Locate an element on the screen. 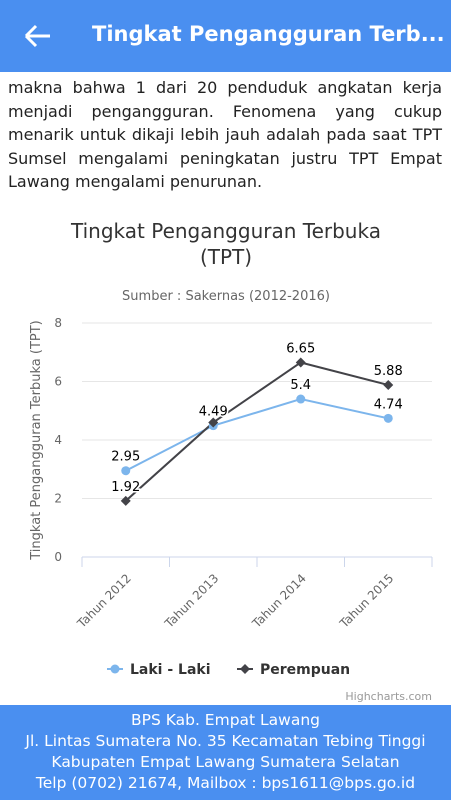 This screenshot has width=451, height=800. x-tick-label: Tahun 2013 is located at coordinates (191, 601).